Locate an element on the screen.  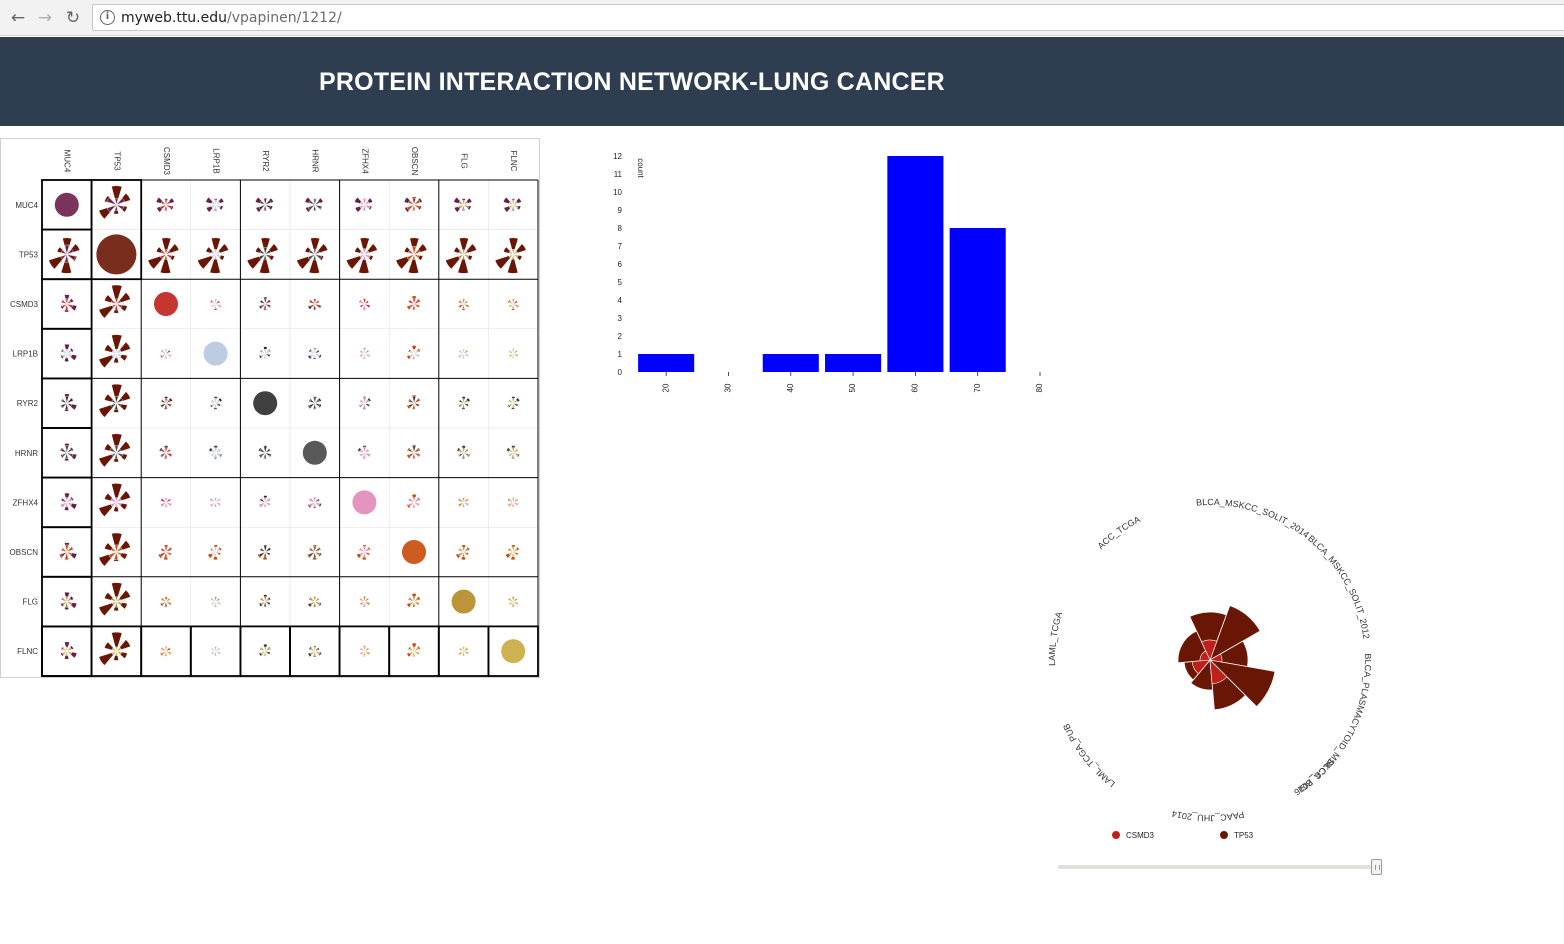
back-button: ← is located at coordinates (18, 18).